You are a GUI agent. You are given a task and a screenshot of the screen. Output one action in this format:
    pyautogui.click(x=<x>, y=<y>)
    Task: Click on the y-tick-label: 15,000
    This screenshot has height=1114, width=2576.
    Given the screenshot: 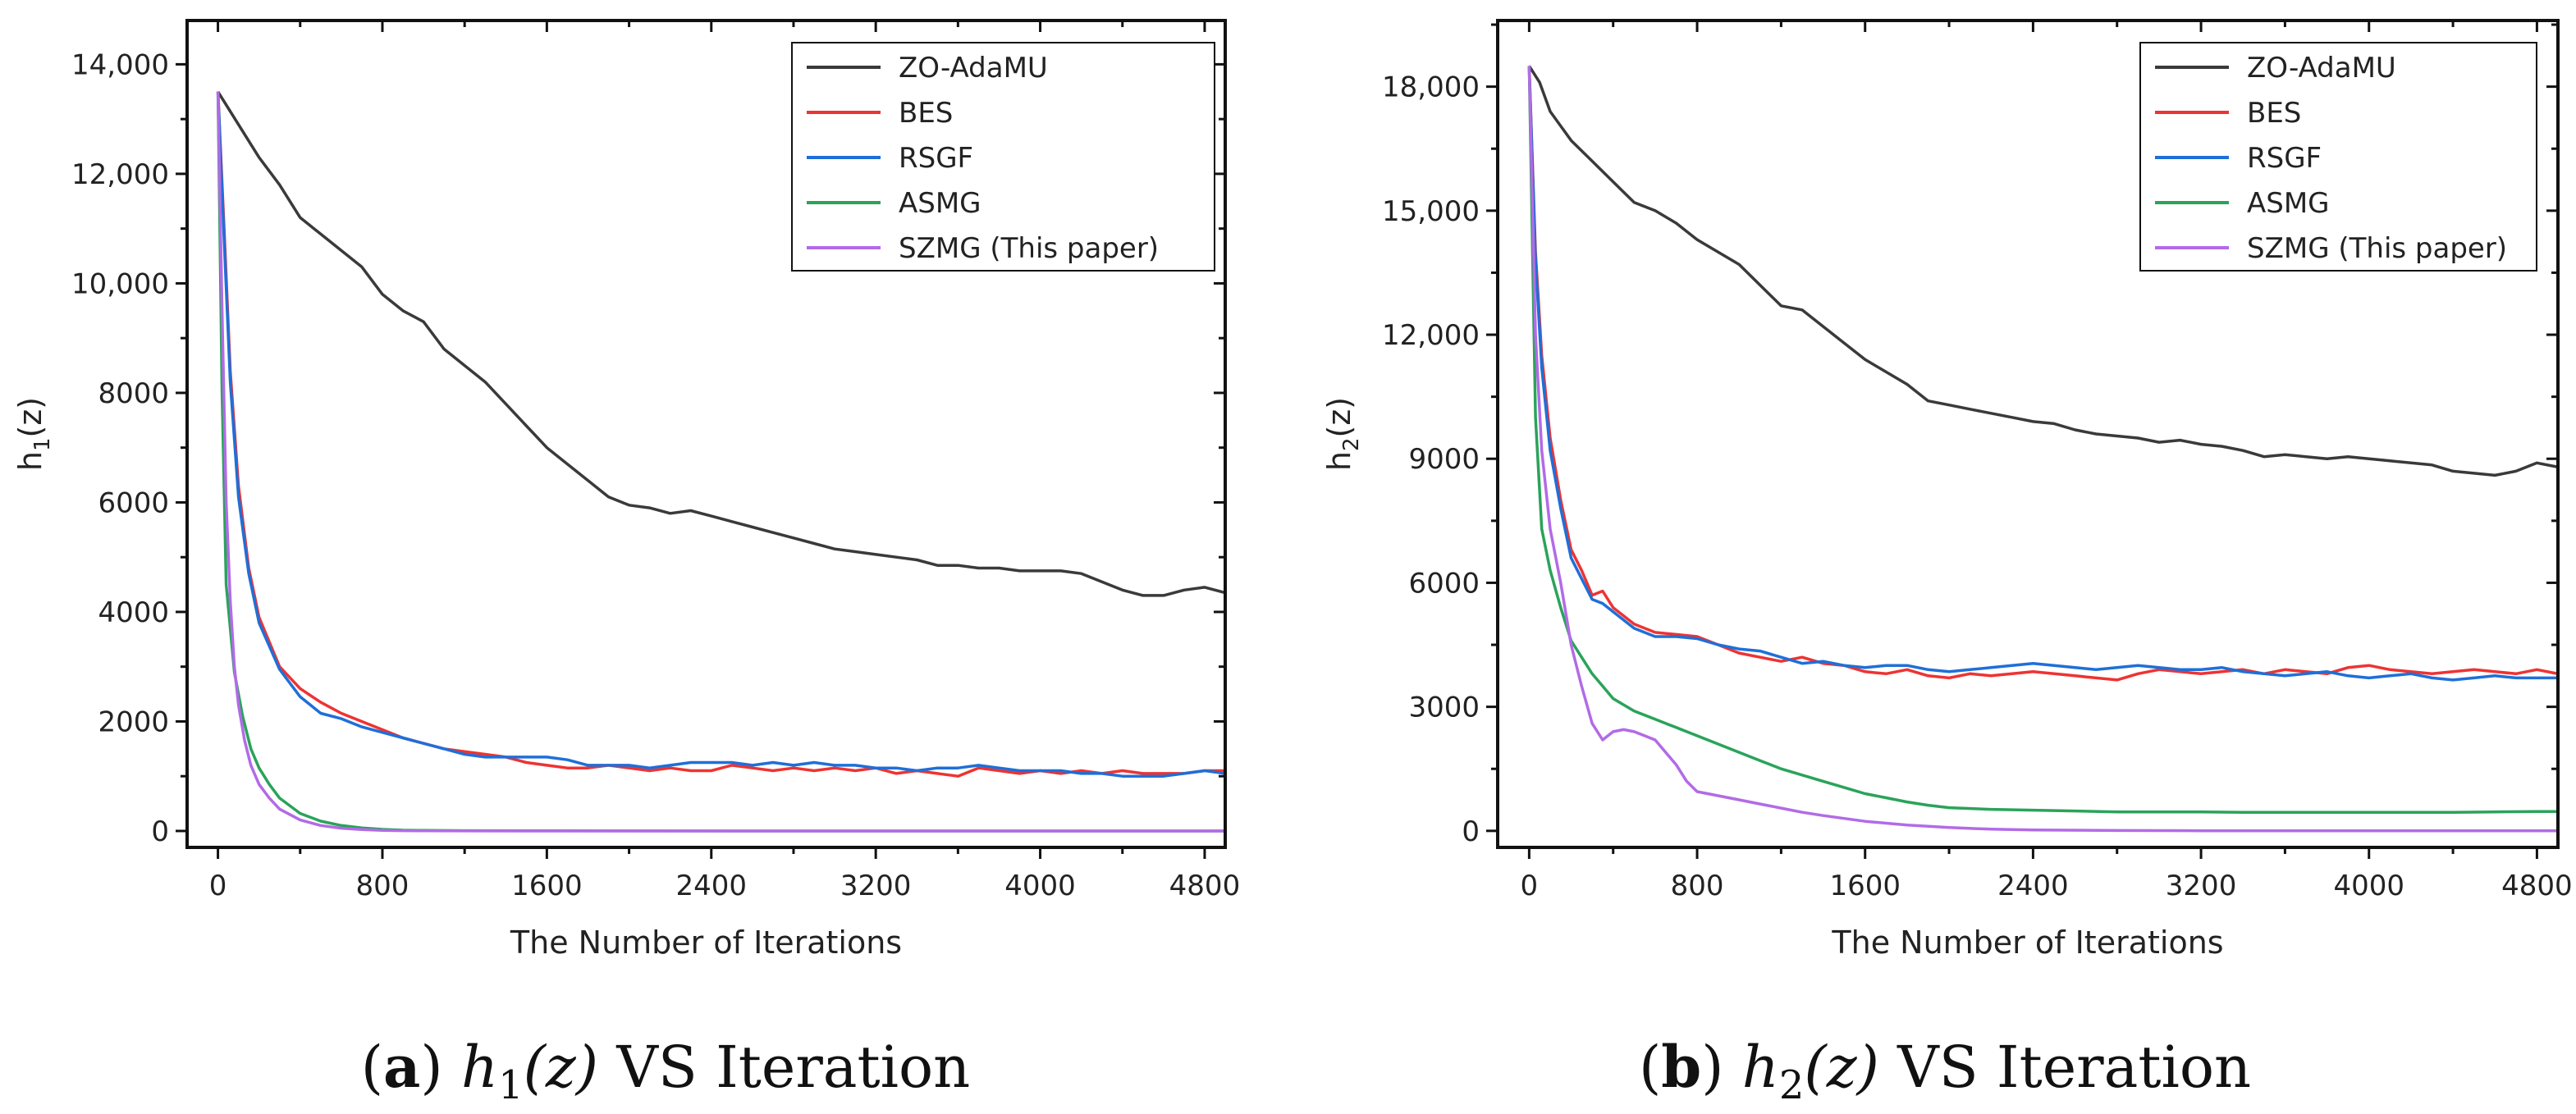 What is the action you would take?
    pyautogui.click(x=1431, y=212)
    